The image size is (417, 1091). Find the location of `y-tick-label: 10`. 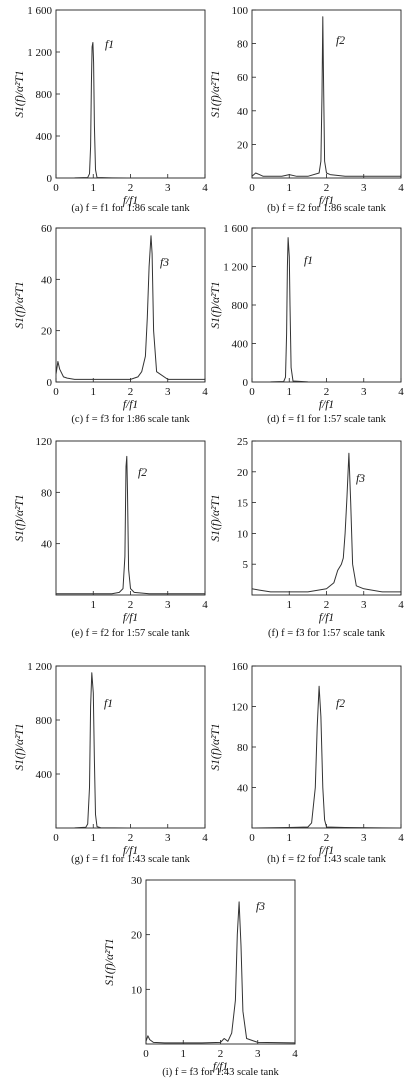

y-tick-label: 10 is located at coordinates (137, 990).